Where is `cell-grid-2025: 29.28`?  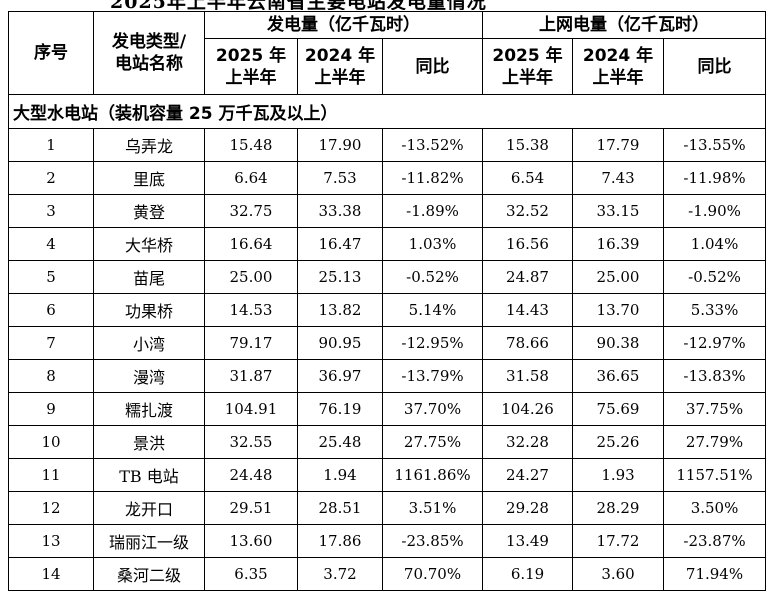 cell-grid-2025: 29.28 is located at coordinates (528, 508).